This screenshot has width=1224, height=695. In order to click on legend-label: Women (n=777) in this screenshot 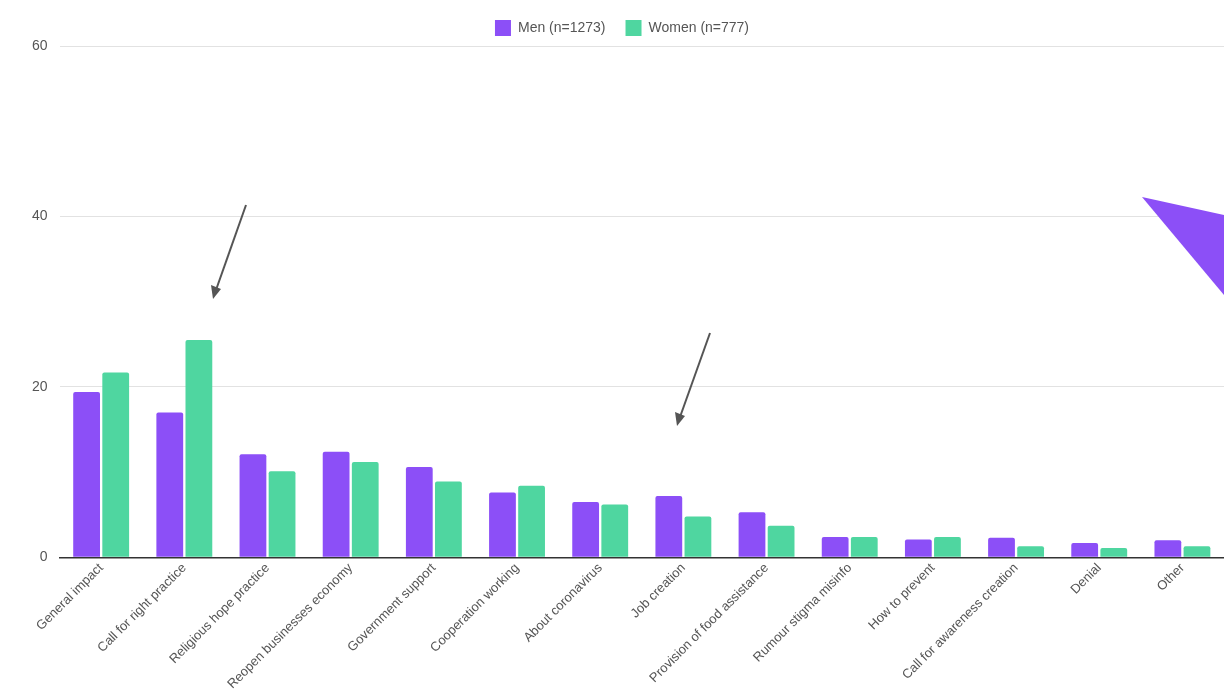, I will do `click(699, 26)`.